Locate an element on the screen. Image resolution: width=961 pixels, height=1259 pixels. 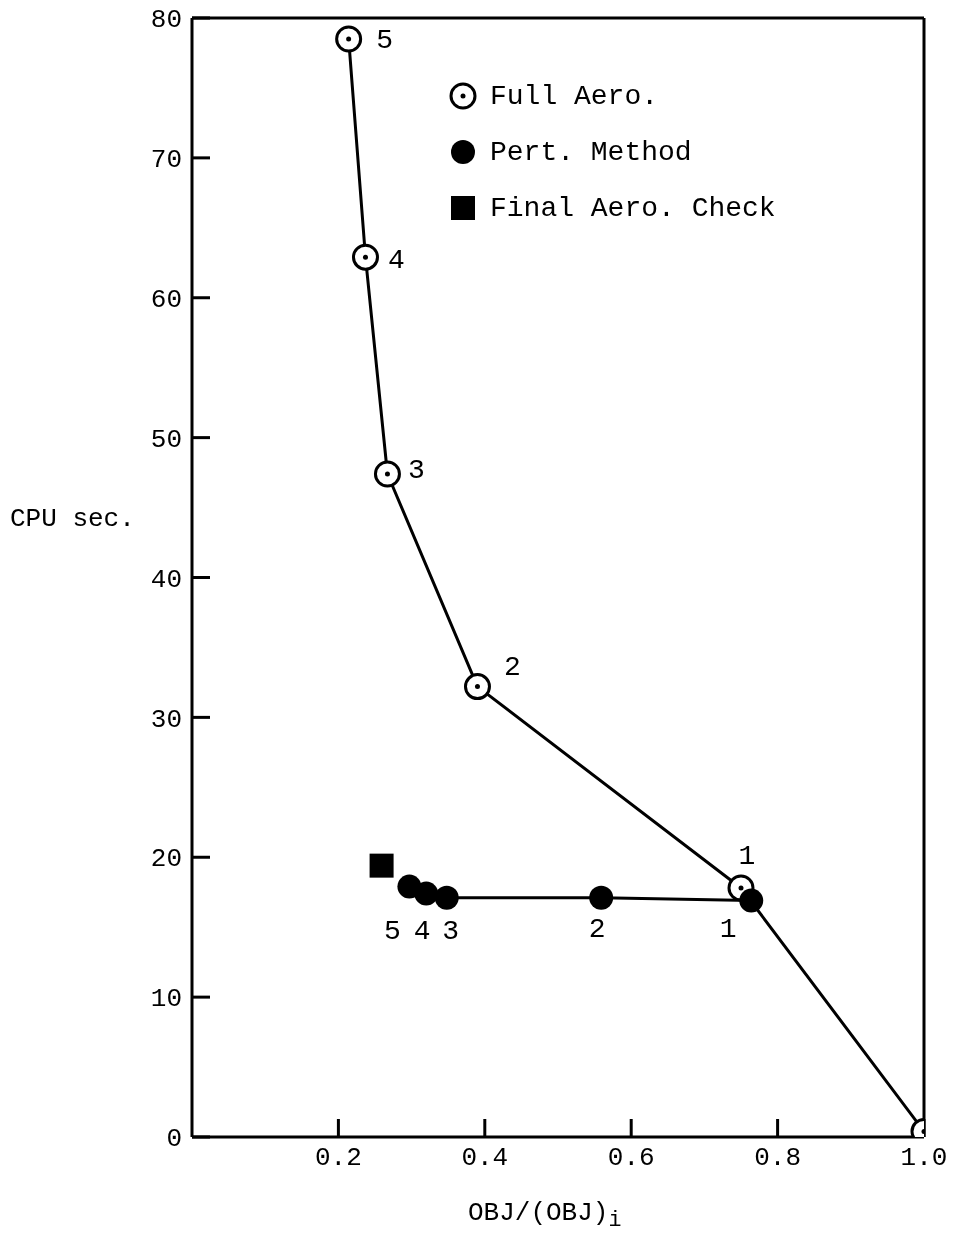
x-axis-title: OBJ/(OBJ)$_{i}$ is located at coordinates (545, 1216).